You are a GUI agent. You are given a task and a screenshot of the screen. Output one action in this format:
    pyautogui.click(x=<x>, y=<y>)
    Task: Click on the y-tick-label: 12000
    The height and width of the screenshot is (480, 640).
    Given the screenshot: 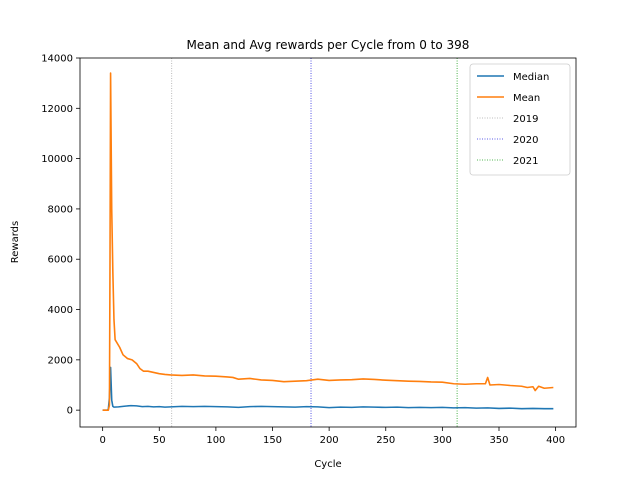 What is the action you would take?
    pyautogui.click(x=57, y=109)
    